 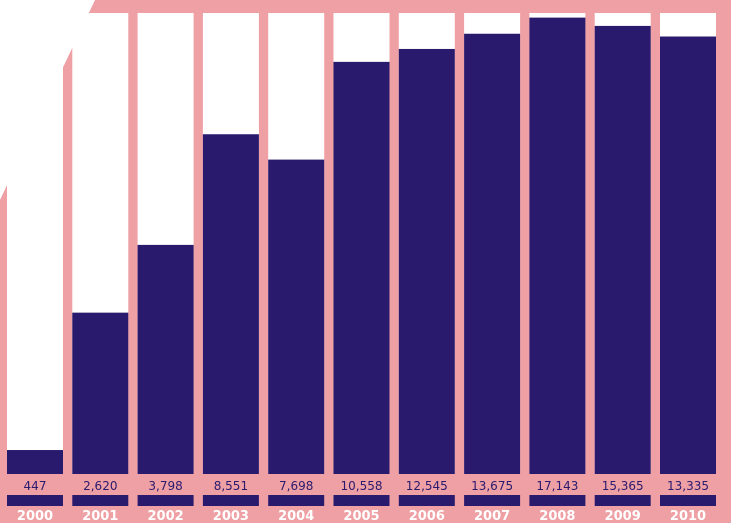 What do you see at coordinates (230, 500) in the screenshot?
I see `year-band-2003` at bounding box center [230, 500].